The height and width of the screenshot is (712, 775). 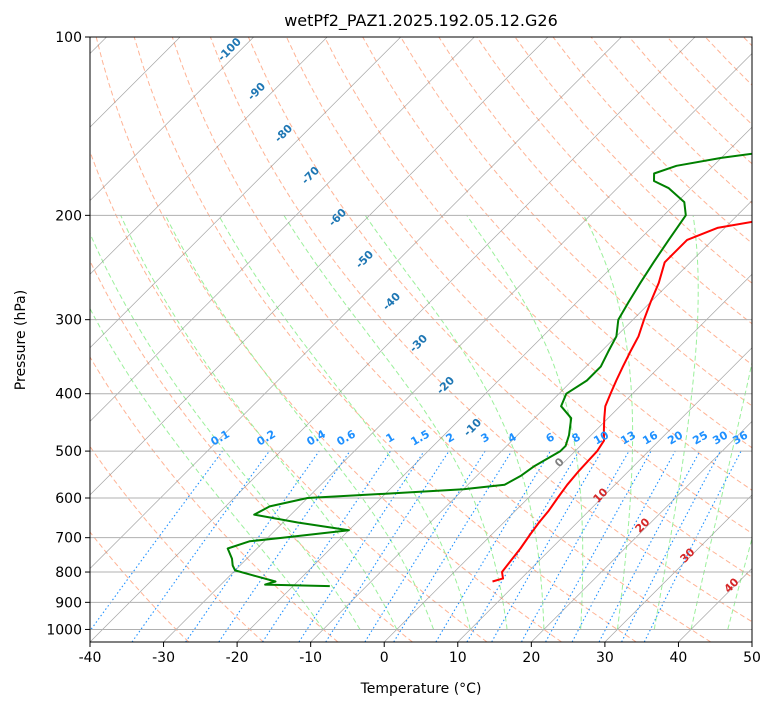 What do you see at coordinates (68, 395) in the screenshot?
I see `y-tick-label: 400` at bounding box center [68, 395].